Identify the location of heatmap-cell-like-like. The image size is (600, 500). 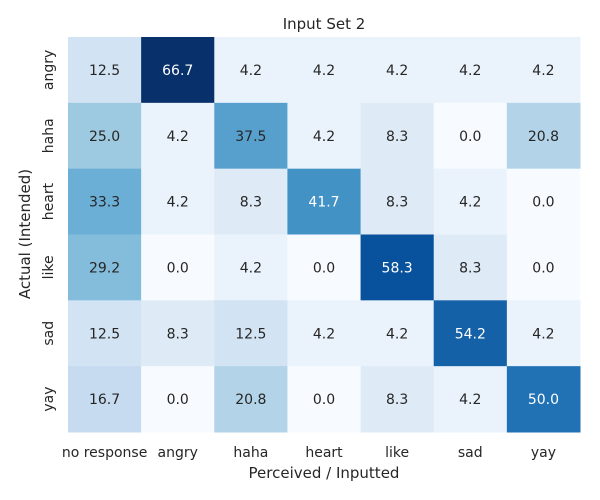
(397, 267).